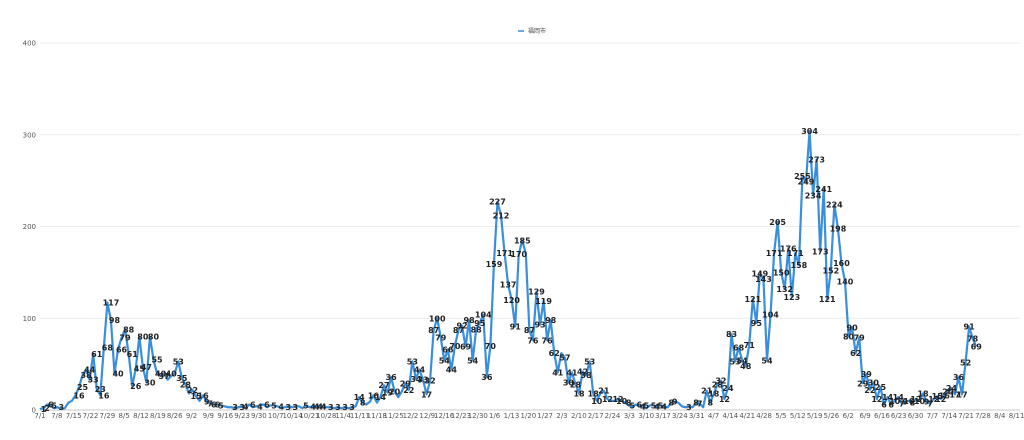 This screenshot has width=1024, height=440. I want to click on data-label-108: 76, so click(548, 340).